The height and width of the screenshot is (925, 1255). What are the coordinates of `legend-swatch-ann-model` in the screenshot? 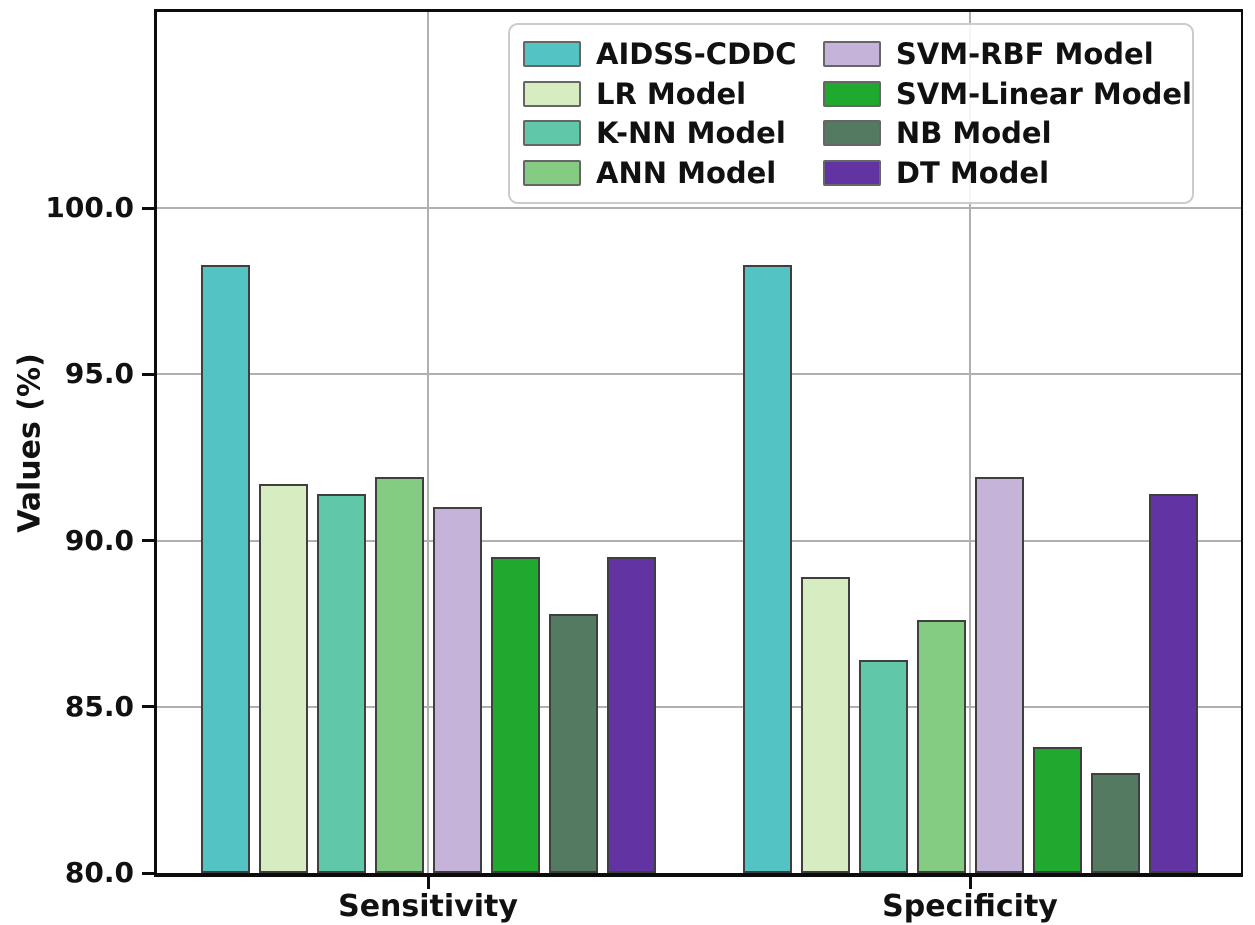 It's located at (552, 172).